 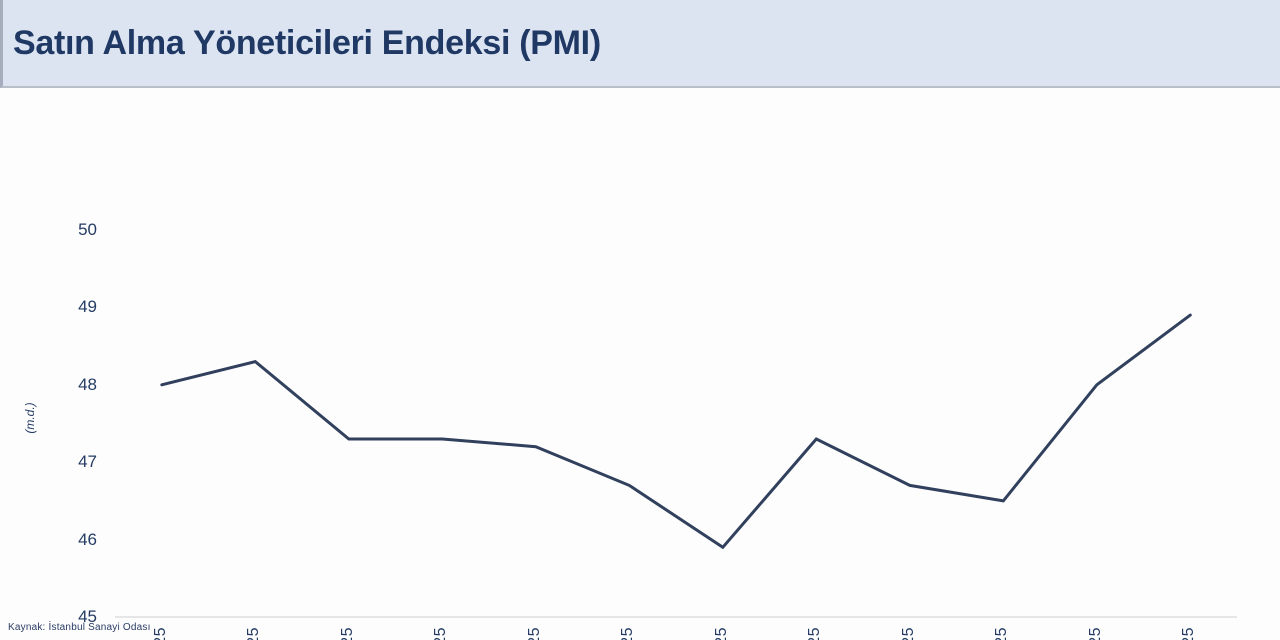 What do you see at coordinates (815, 633) in the screenshot?
I see `x-tick-label: Ağu-25` at bounding box center [815, 633].